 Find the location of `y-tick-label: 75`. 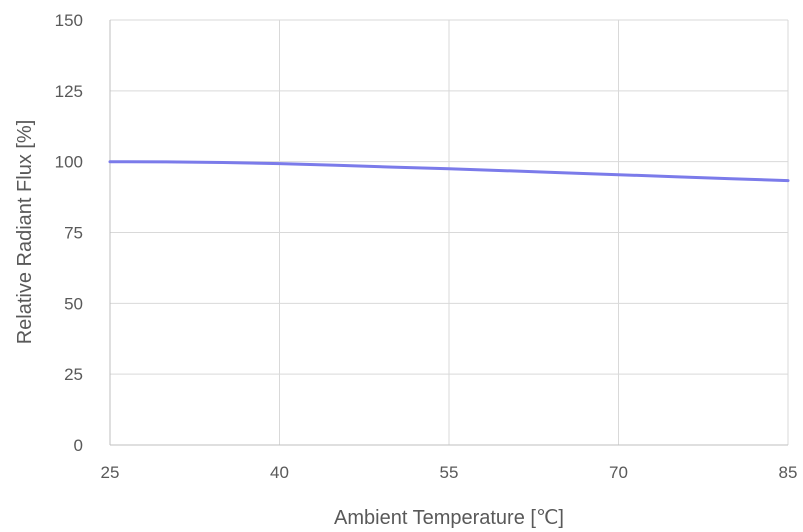

y-tick-label: 75 is located at coordinates (73, 233).